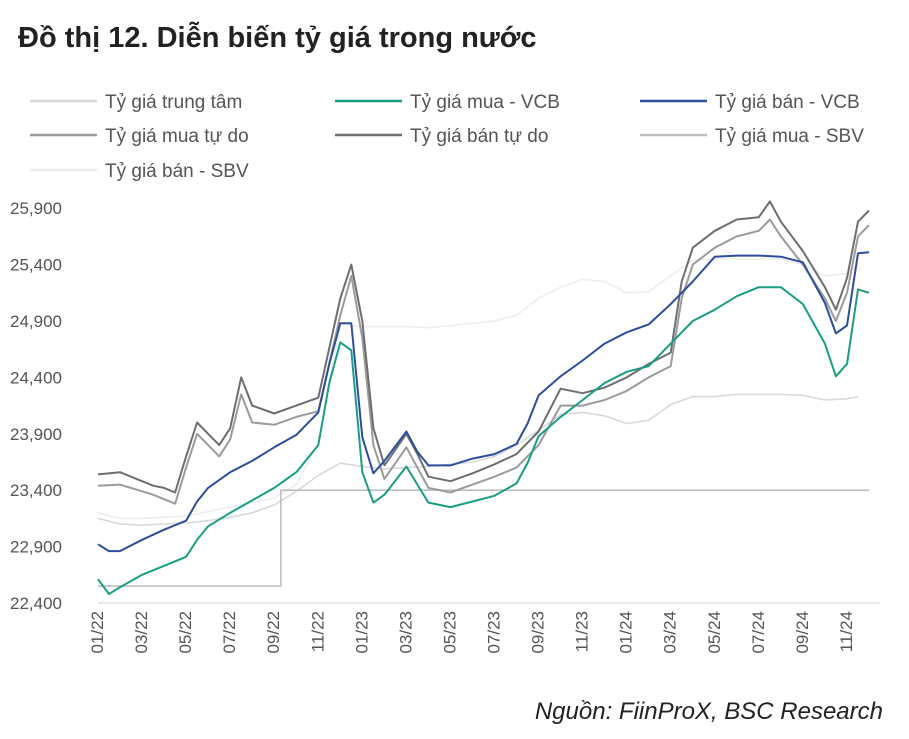 Image resolution: width=909 pixels, height=739 pixels. What do you see at coordinates (36, 208) in the screenshot?
I see `y-tick-label: 25,900` at bounding box center [36, 208].